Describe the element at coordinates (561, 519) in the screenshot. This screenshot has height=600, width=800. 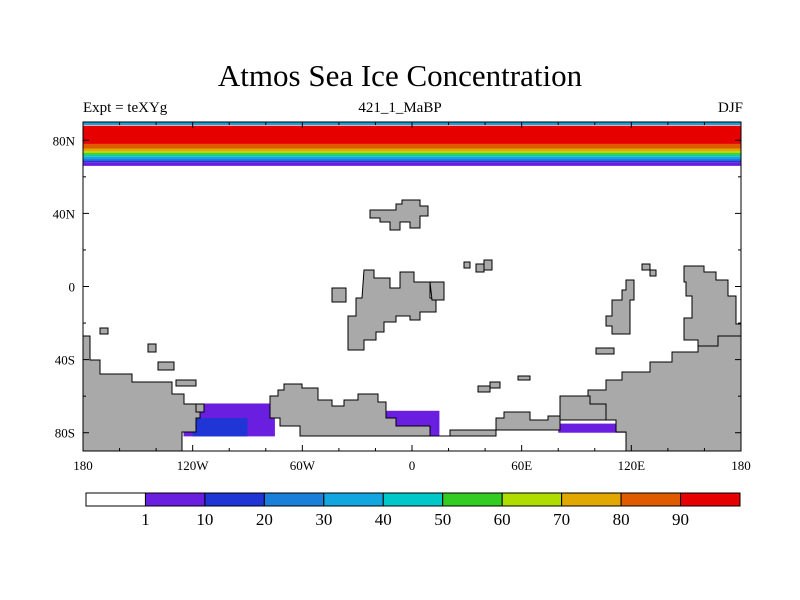
I see `colorbar-label: 70` at that location.